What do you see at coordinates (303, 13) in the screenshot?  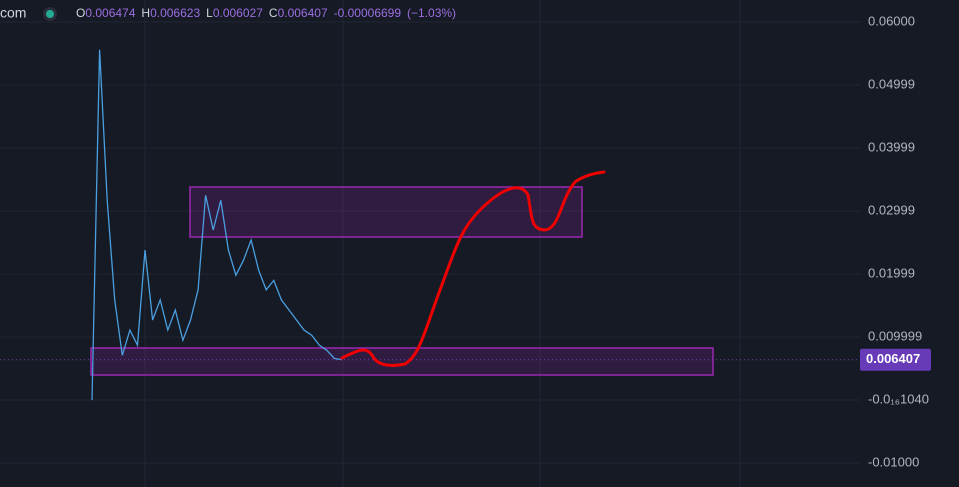 I see `ohlc-value: 0.006407` at bounding box center [303, 13].